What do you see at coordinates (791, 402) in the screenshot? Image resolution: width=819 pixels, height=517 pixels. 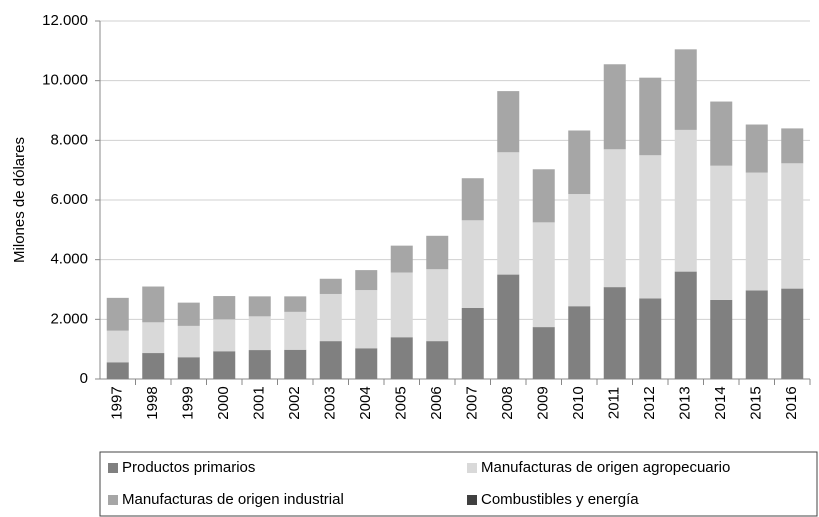 I see `x-tick-label: 2016` at bounding box center [791, 402].